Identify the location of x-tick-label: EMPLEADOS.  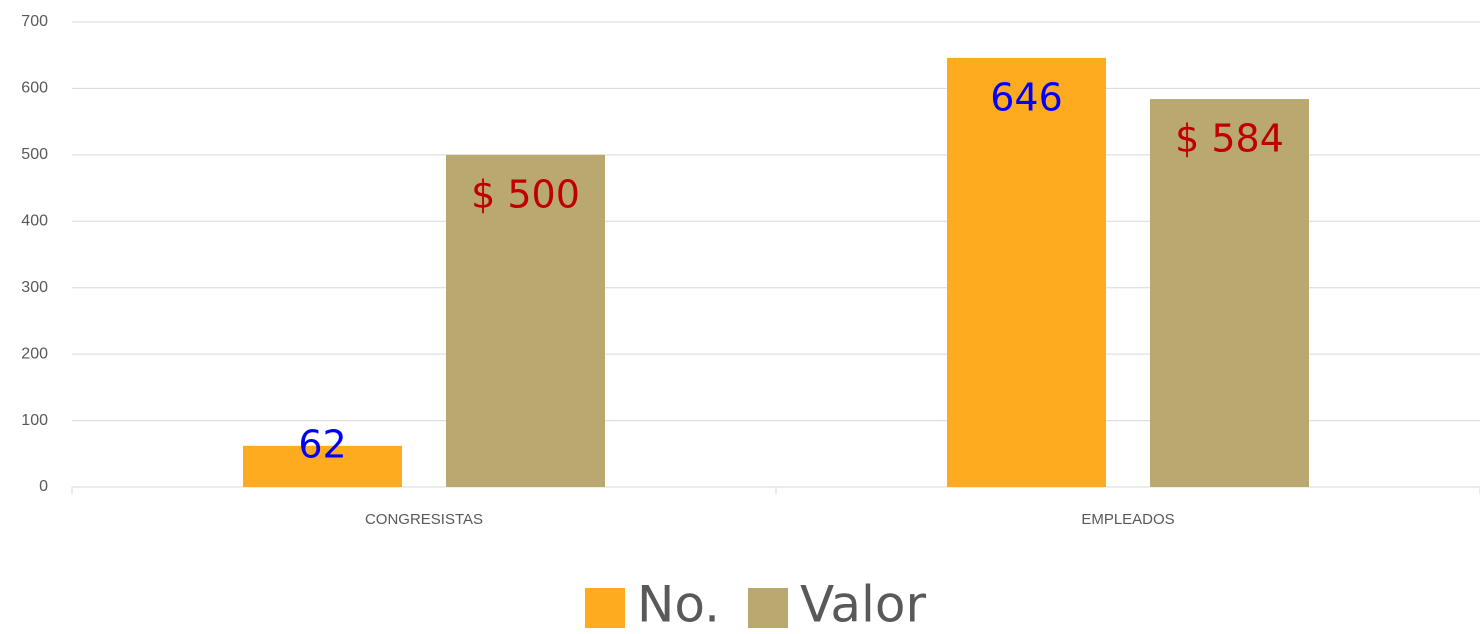
(1127, 519).